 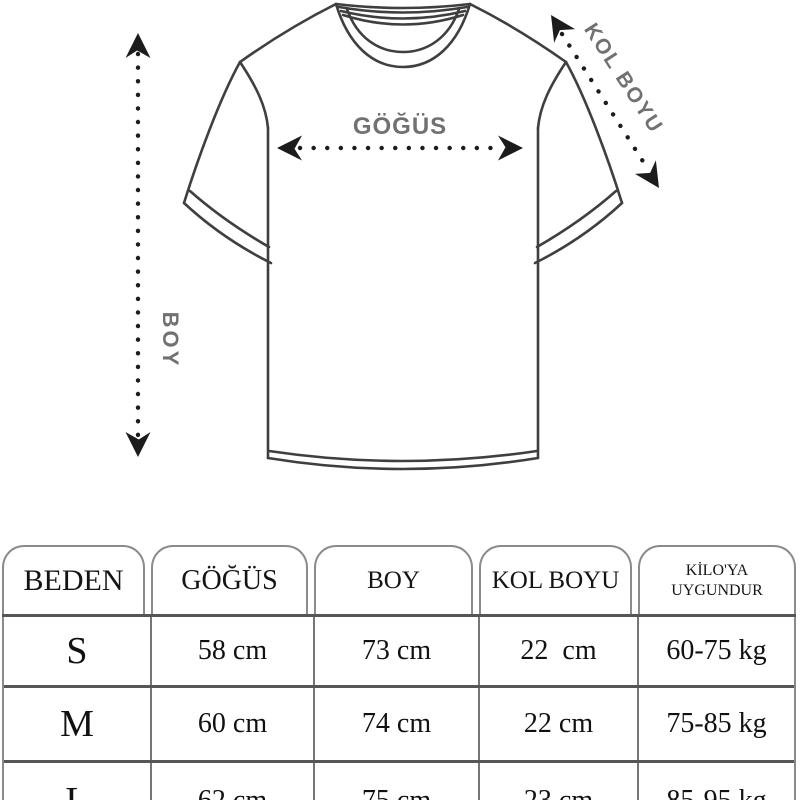 What do you see at coordinates (395, 651) in the screenshot?
I see `cell-length: 73 cm` at bounding box center [395, 651].